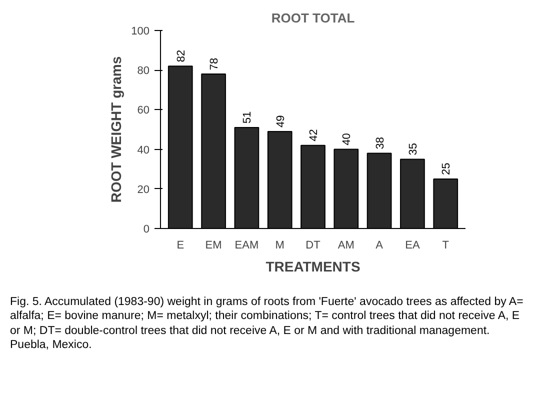 This screenshot has width=547, height=395. What do you see at coordinates (380, 246) in the screenshot?
I see `x-tick-label: A` at bounding box center [380, 246].